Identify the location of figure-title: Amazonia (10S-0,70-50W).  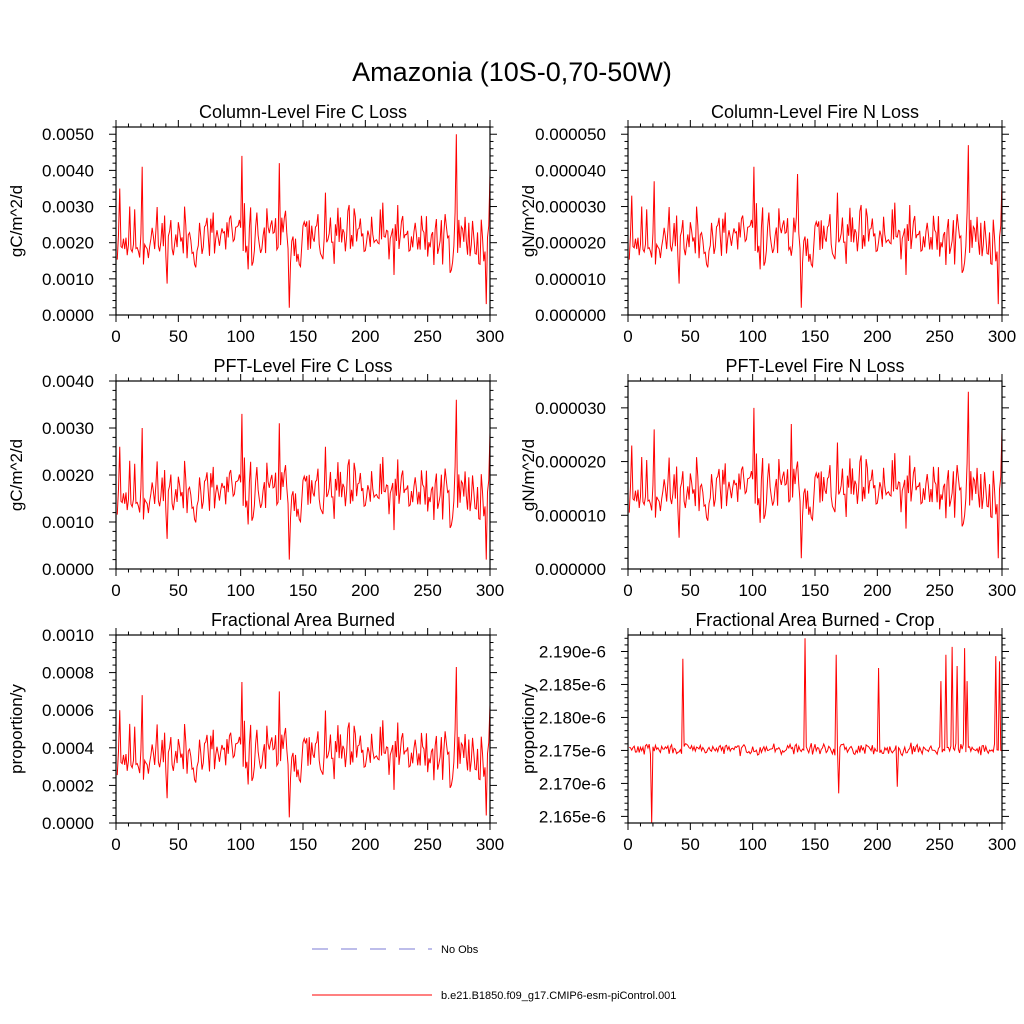
(512, 72).